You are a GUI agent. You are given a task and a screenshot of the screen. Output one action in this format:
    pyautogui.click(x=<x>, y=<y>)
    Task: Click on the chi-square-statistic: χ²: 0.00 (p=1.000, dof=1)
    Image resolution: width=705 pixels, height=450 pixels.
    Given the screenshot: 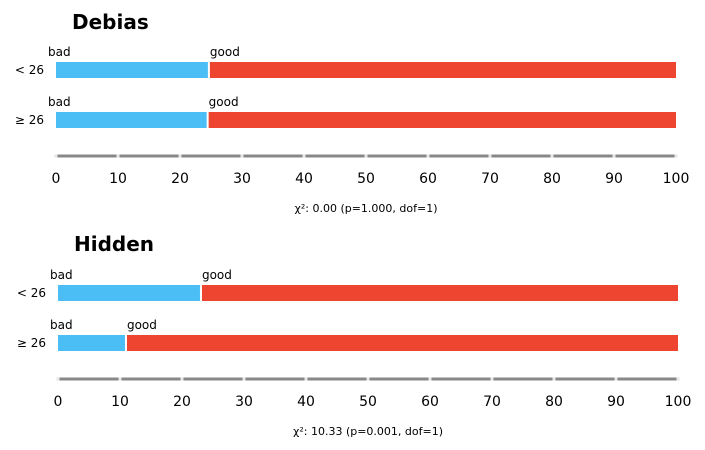 What is the action you would take?
    pyautogui.click(x=365, y=208)
    